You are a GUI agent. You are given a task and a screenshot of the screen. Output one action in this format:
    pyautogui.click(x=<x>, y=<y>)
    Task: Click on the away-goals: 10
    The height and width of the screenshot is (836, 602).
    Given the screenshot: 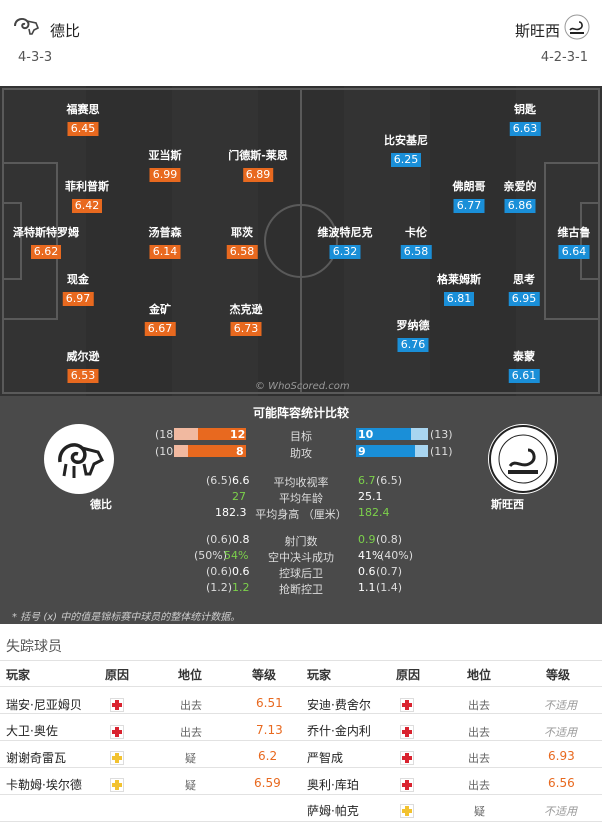 What is the action you would take?
    pyautogui.click(x=366, y=434)
    